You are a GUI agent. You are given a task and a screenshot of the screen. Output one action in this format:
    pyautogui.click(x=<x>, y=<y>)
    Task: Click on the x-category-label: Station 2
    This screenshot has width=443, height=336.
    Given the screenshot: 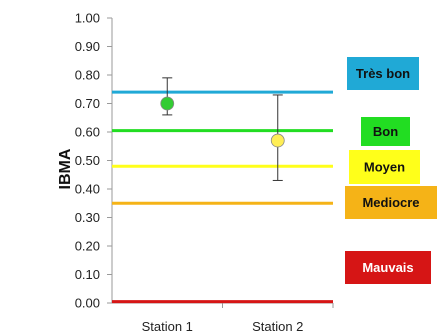 What is the action you would take?
    pyautogui.click(x=277, y=326)
    